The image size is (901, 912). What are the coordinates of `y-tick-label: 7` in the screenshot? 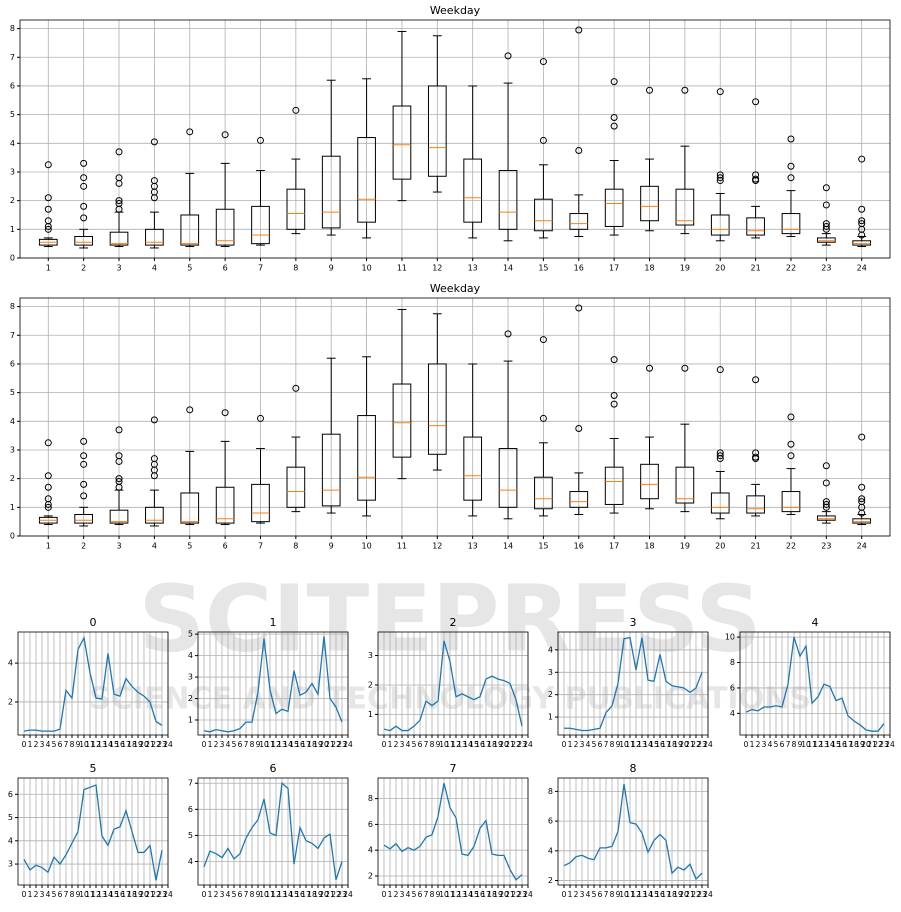 It's located at (12, 57).